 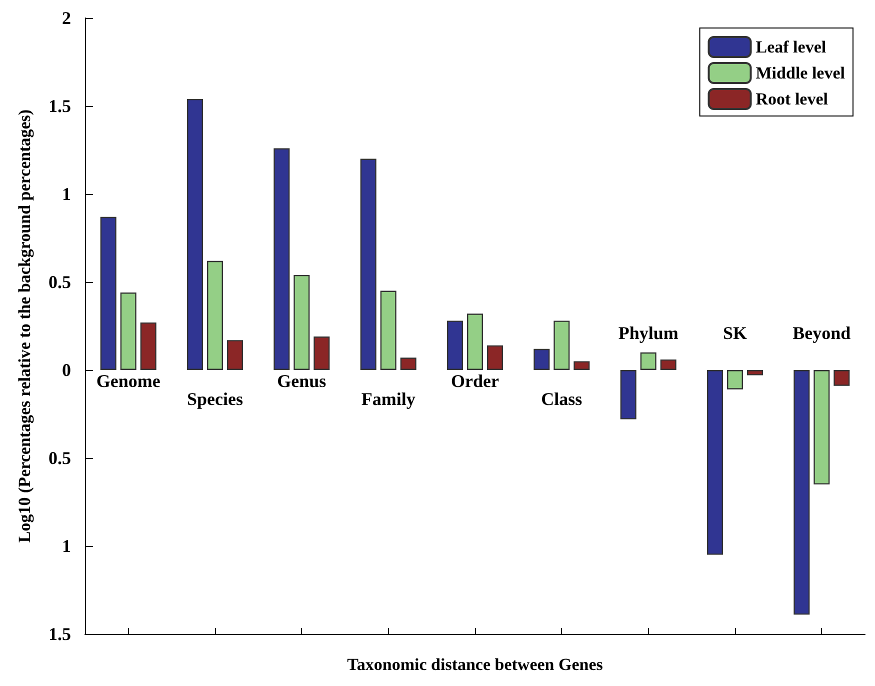 What do you see at coordinates (791, 47) in the screenshot?
I see `legend-label: Leaf level` at bounding box center [791, 47].